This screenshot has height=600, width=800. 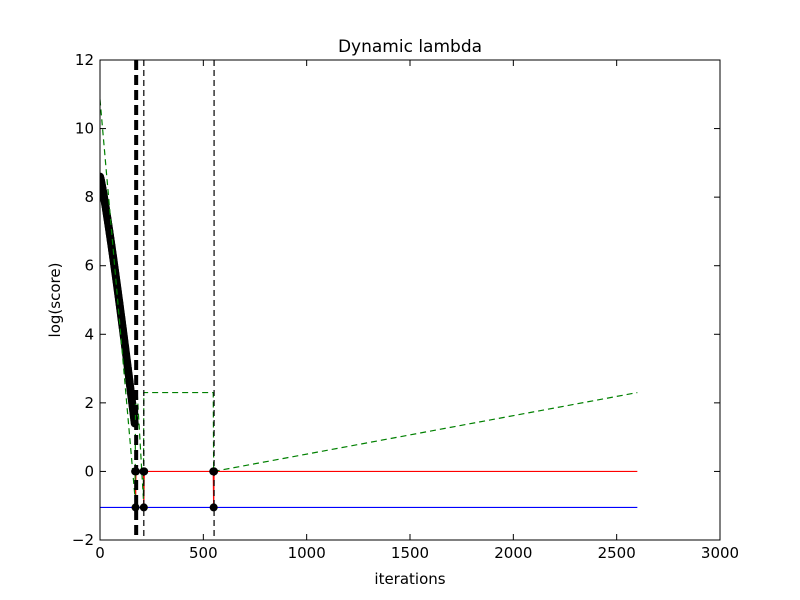 I want to click on y-tick-label: 12, so click(x=84, y=60).